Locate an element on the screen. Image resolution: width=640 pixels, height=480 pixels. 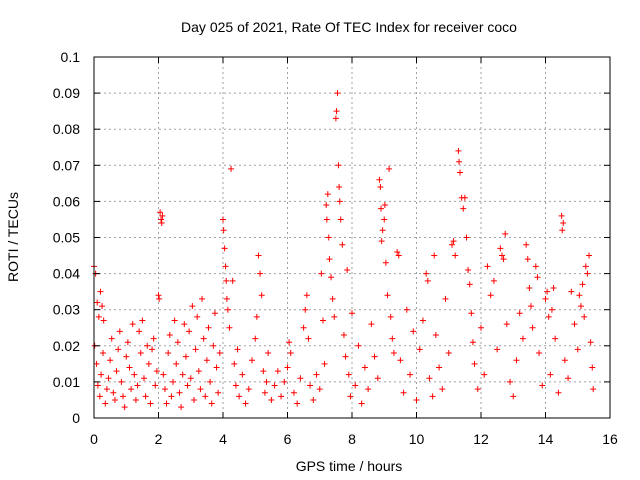
x-tick-label: 0 is located at coordinates (94, 439).